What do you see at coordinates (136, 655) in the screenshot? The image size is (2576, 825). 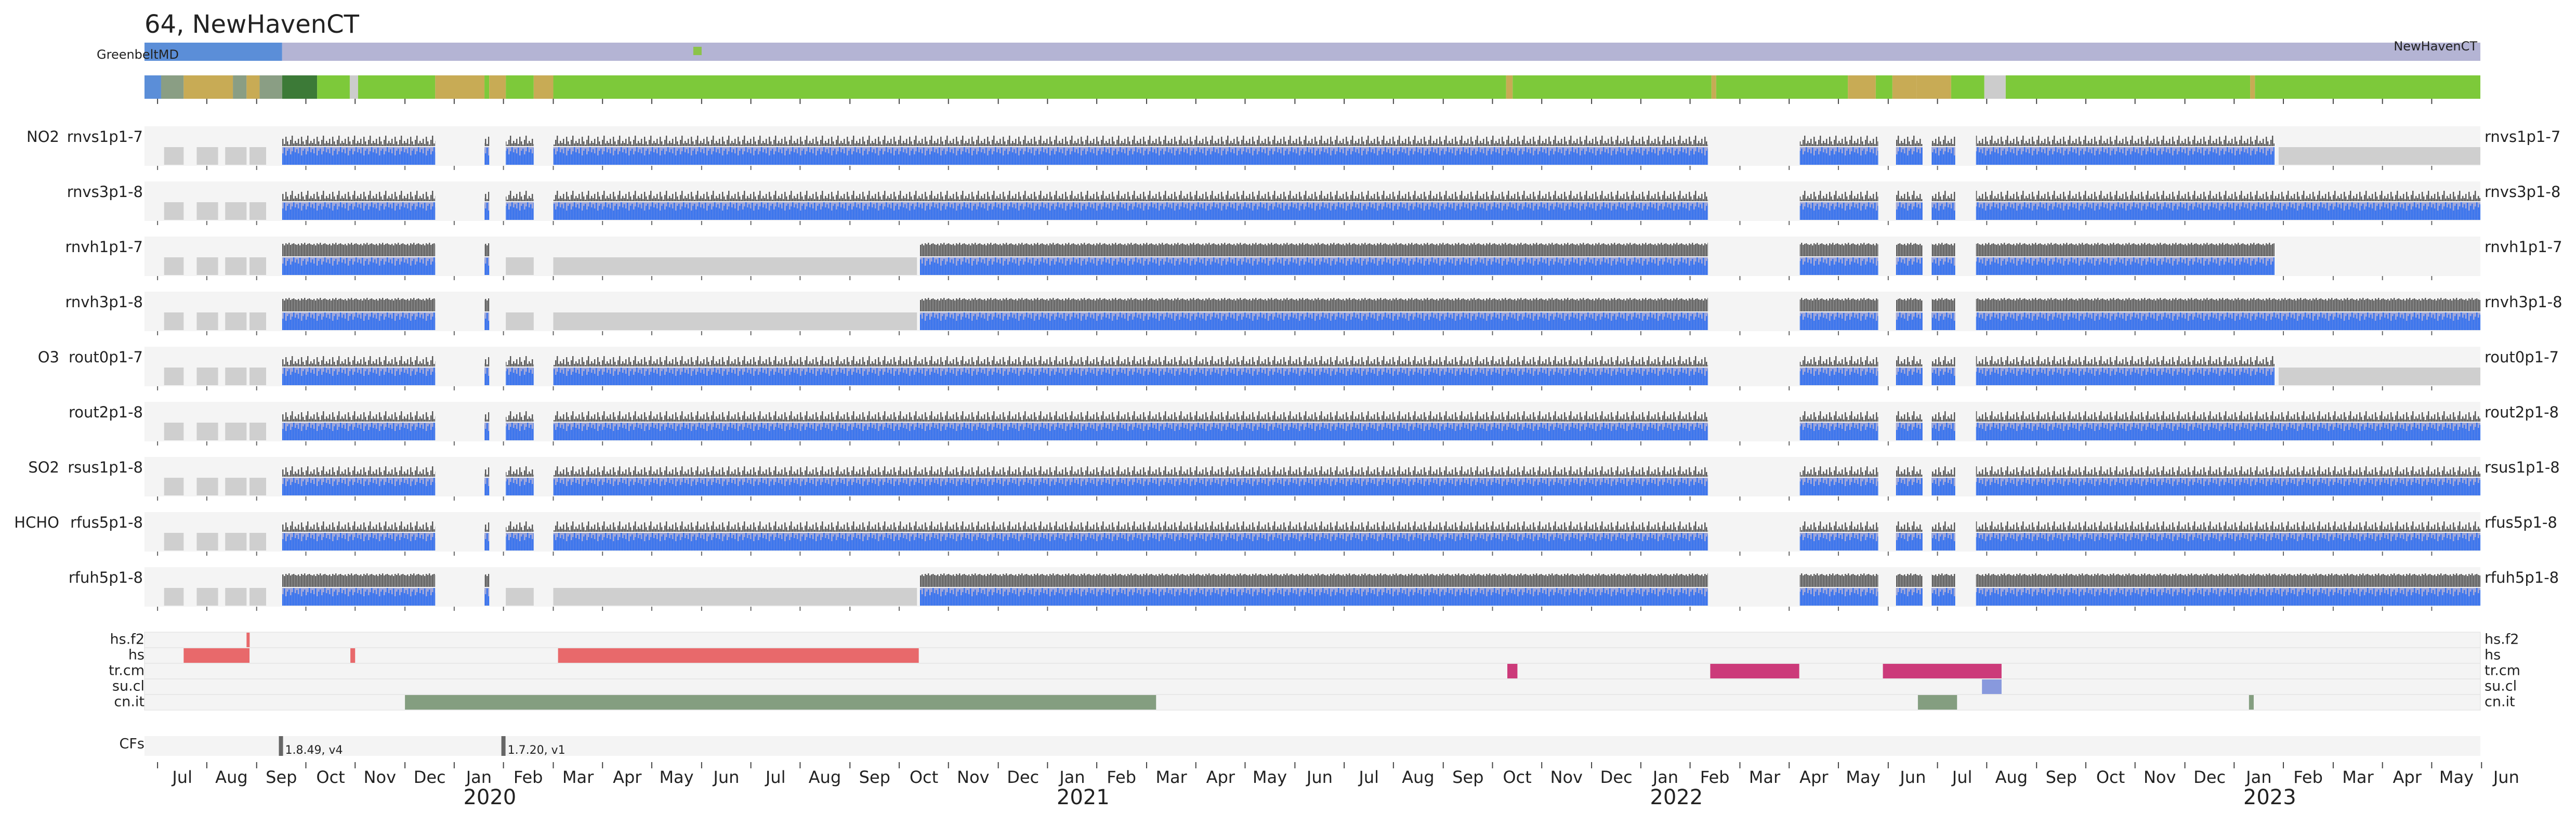 I see `flag-label: hs` at bounding box center [136, 655].